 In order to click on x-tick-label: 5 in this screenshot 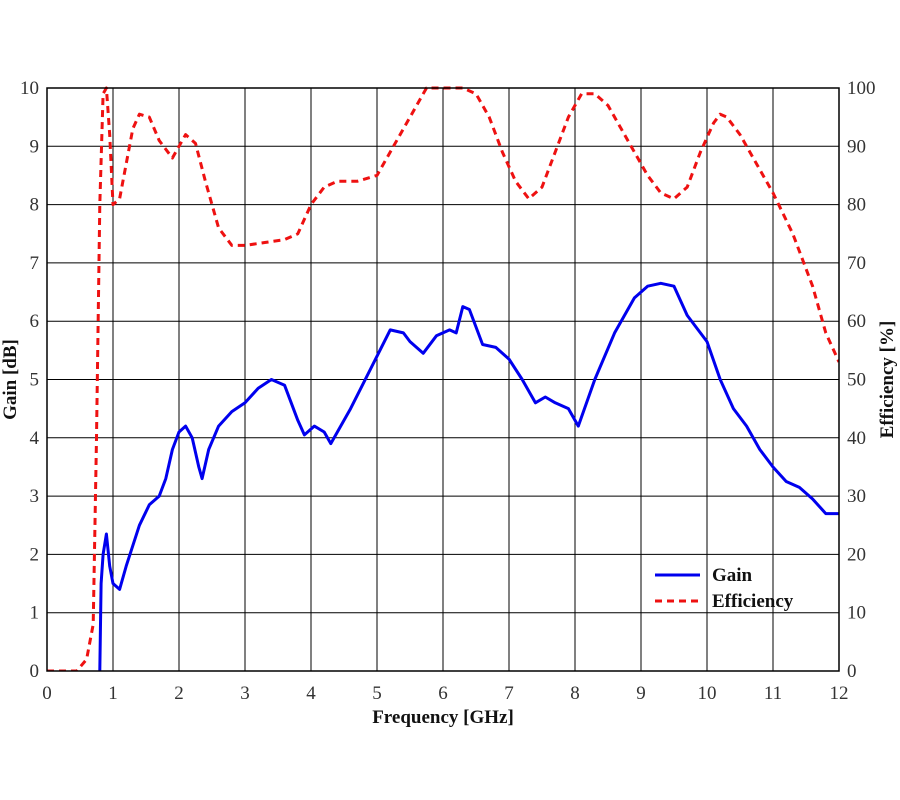, I will do `click(377, 693)`.